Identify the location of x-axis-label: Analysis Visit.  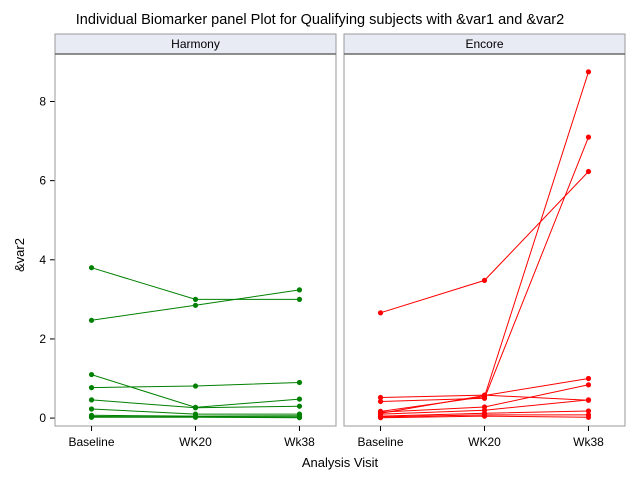
(340, 462).